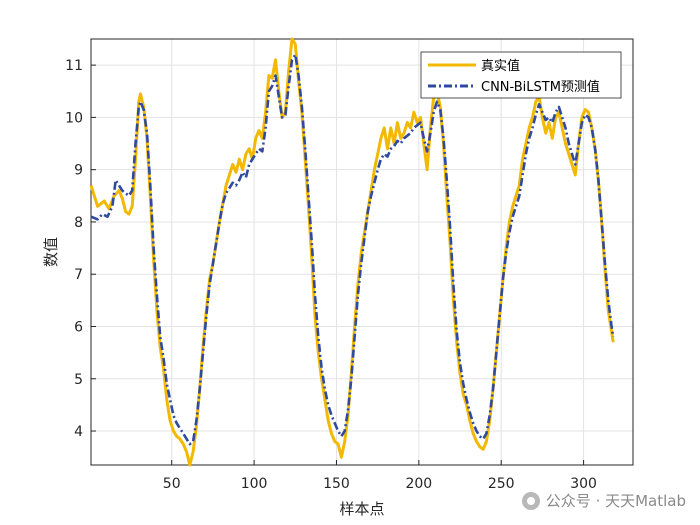 The height and width of the screenshot is (525, 700). I want to click on y-tick-label: 9, so click(78, 171).